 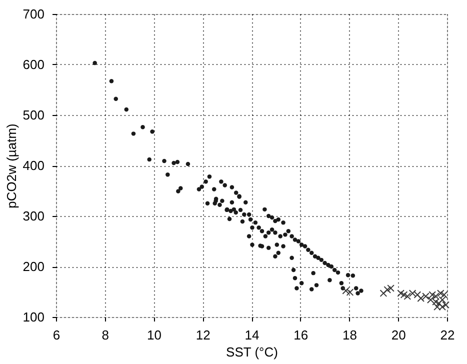 I want to click on x-tick-label: 12, so click(x=203, y=335).